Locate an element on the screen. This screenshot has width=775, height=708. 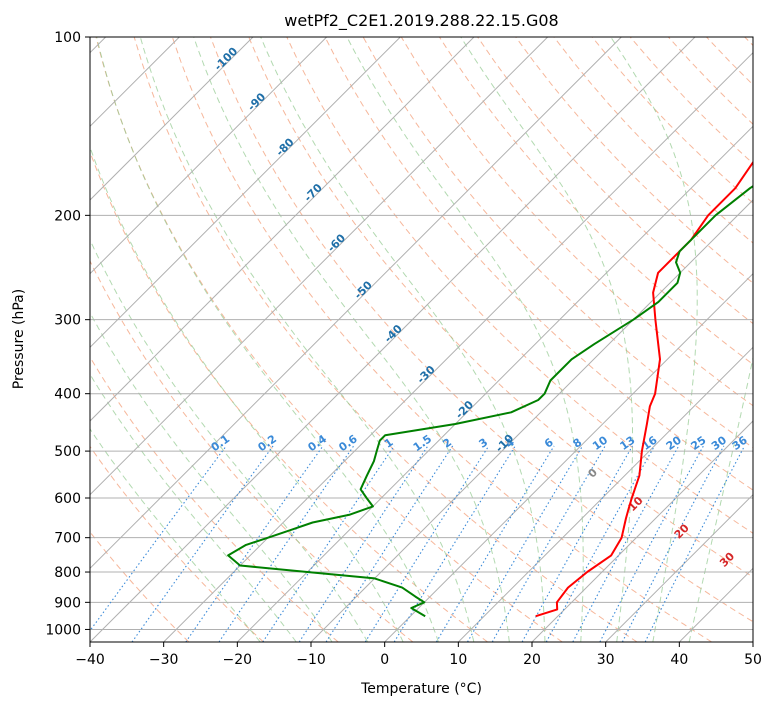
x-tick-label: −10 is located at coordinates (311, 660).